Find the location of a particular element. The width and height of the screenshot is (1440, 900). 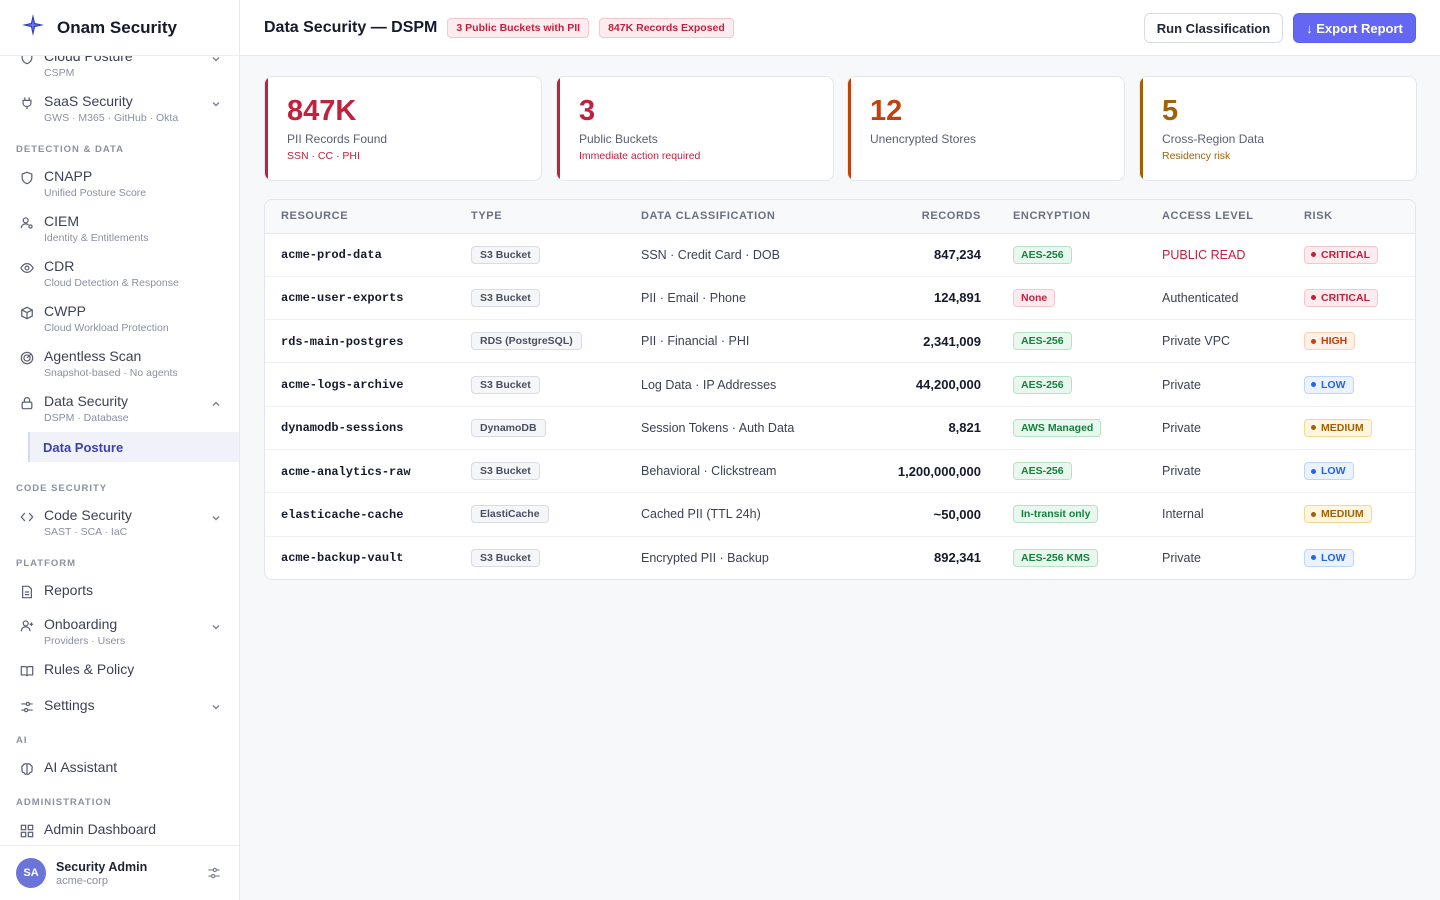

stat-card-accent is located at coordinates (266, 128).